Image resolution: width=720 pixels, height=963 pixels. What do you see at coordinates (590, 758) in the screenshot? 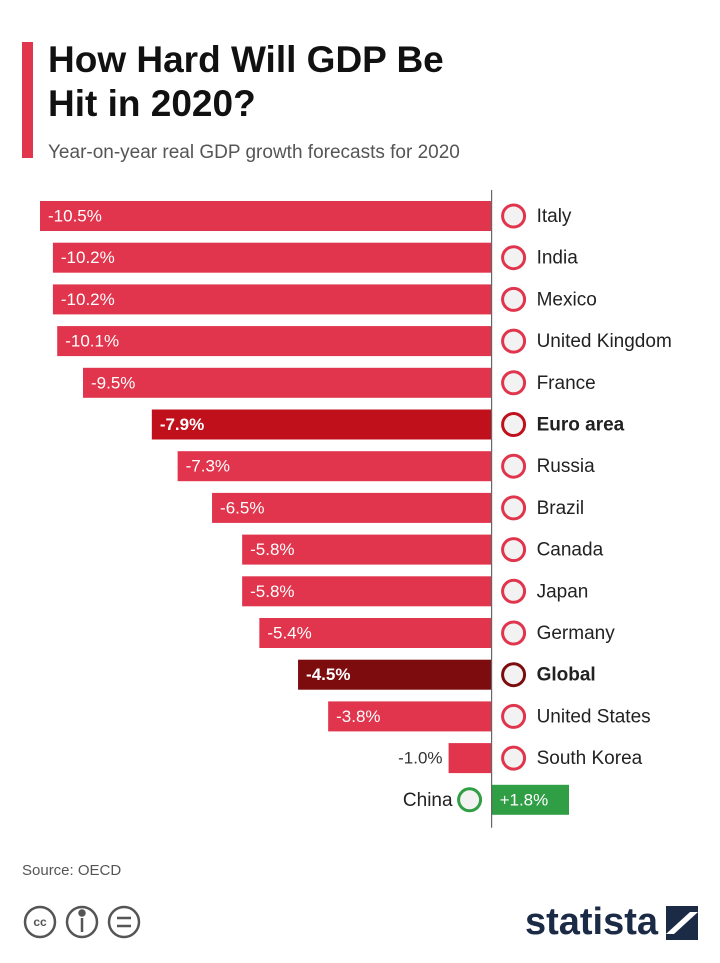
I see `category-label: South Korea` at bounding box center [590, 758].